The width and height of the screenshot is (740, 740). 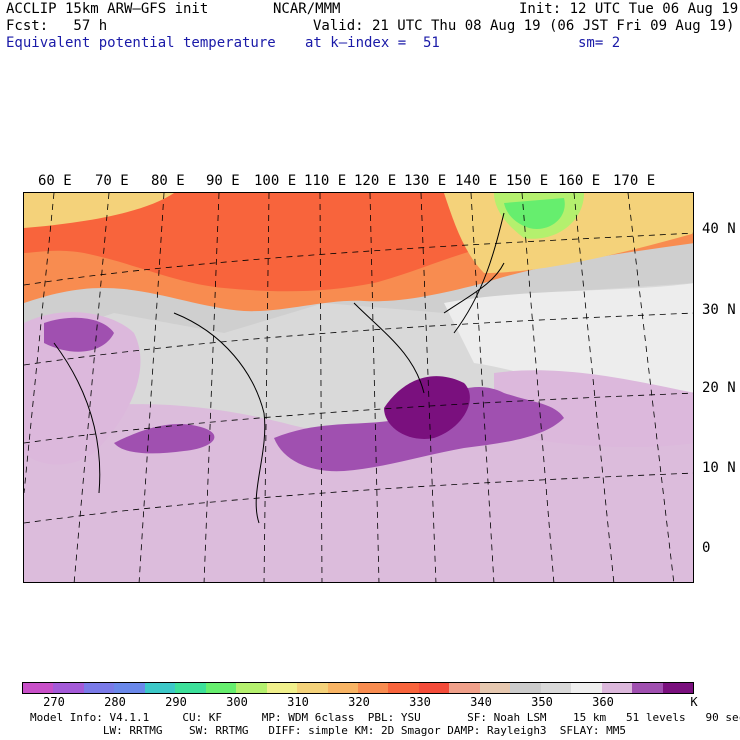 What do you see at coordinates (719, 229) in the screenshot?
I see `lat-label: 40 N` at bounding box center [719, 229].